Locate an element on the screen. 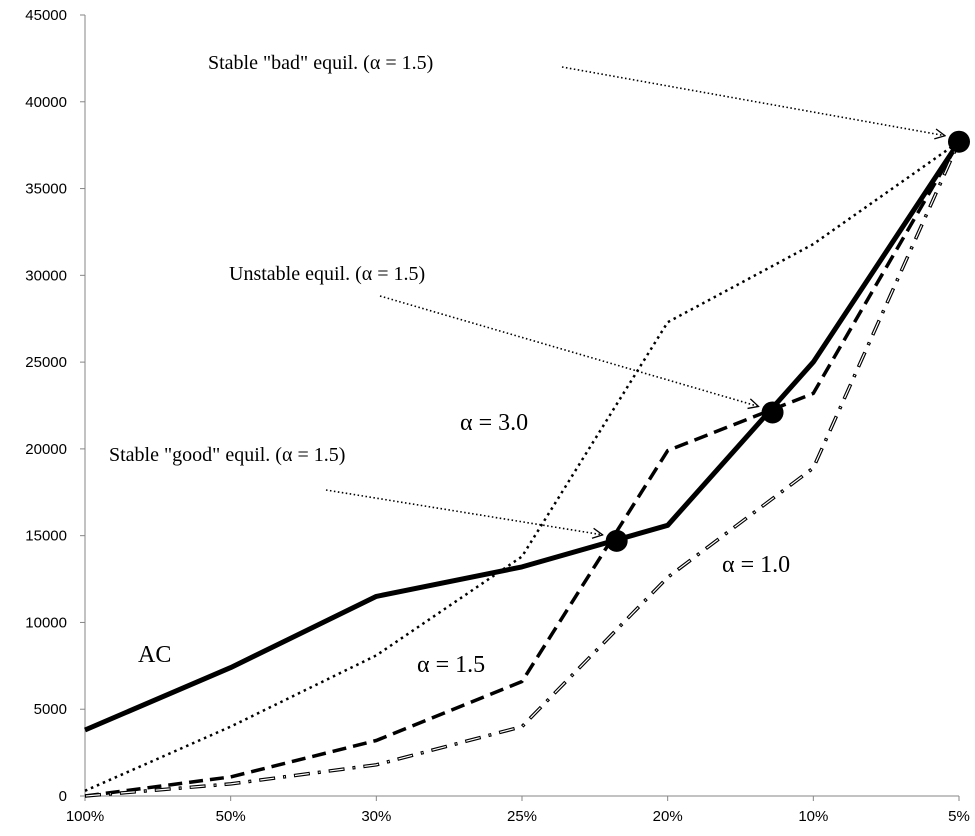  y-tick-label: 15000 is located at coordinates (46, 536).